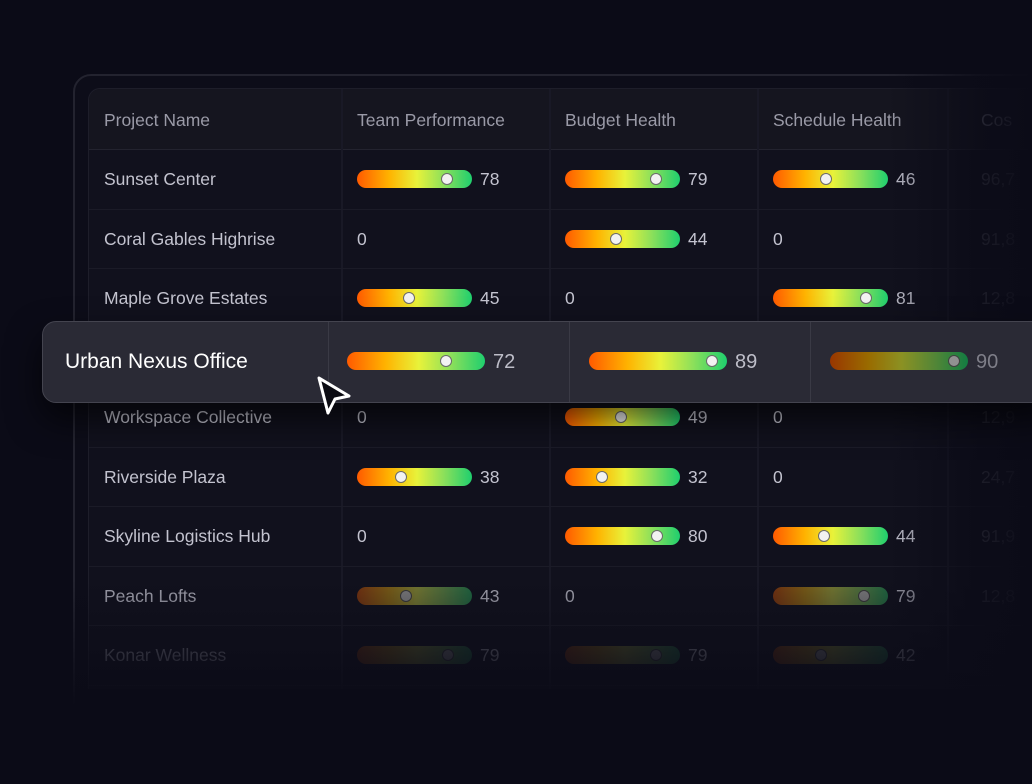 This screenshot has height=784, width=1032. Describe the element at coordinates (188, 417) in the screenshot. I see `project-name: Workspace Collective` at that location.